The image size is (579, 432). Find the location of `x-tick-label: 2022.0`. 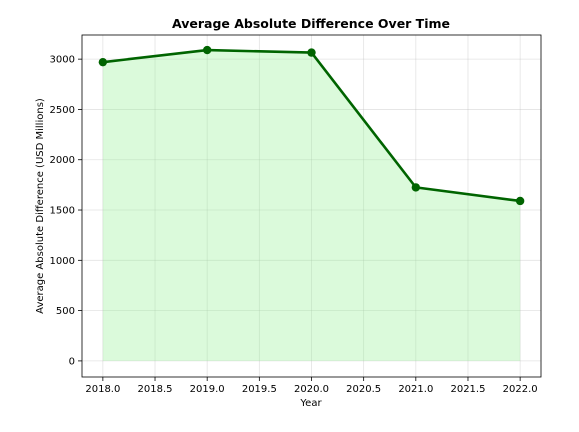

x-tick-label: 2022.0 is located at coordinates (520, 389).